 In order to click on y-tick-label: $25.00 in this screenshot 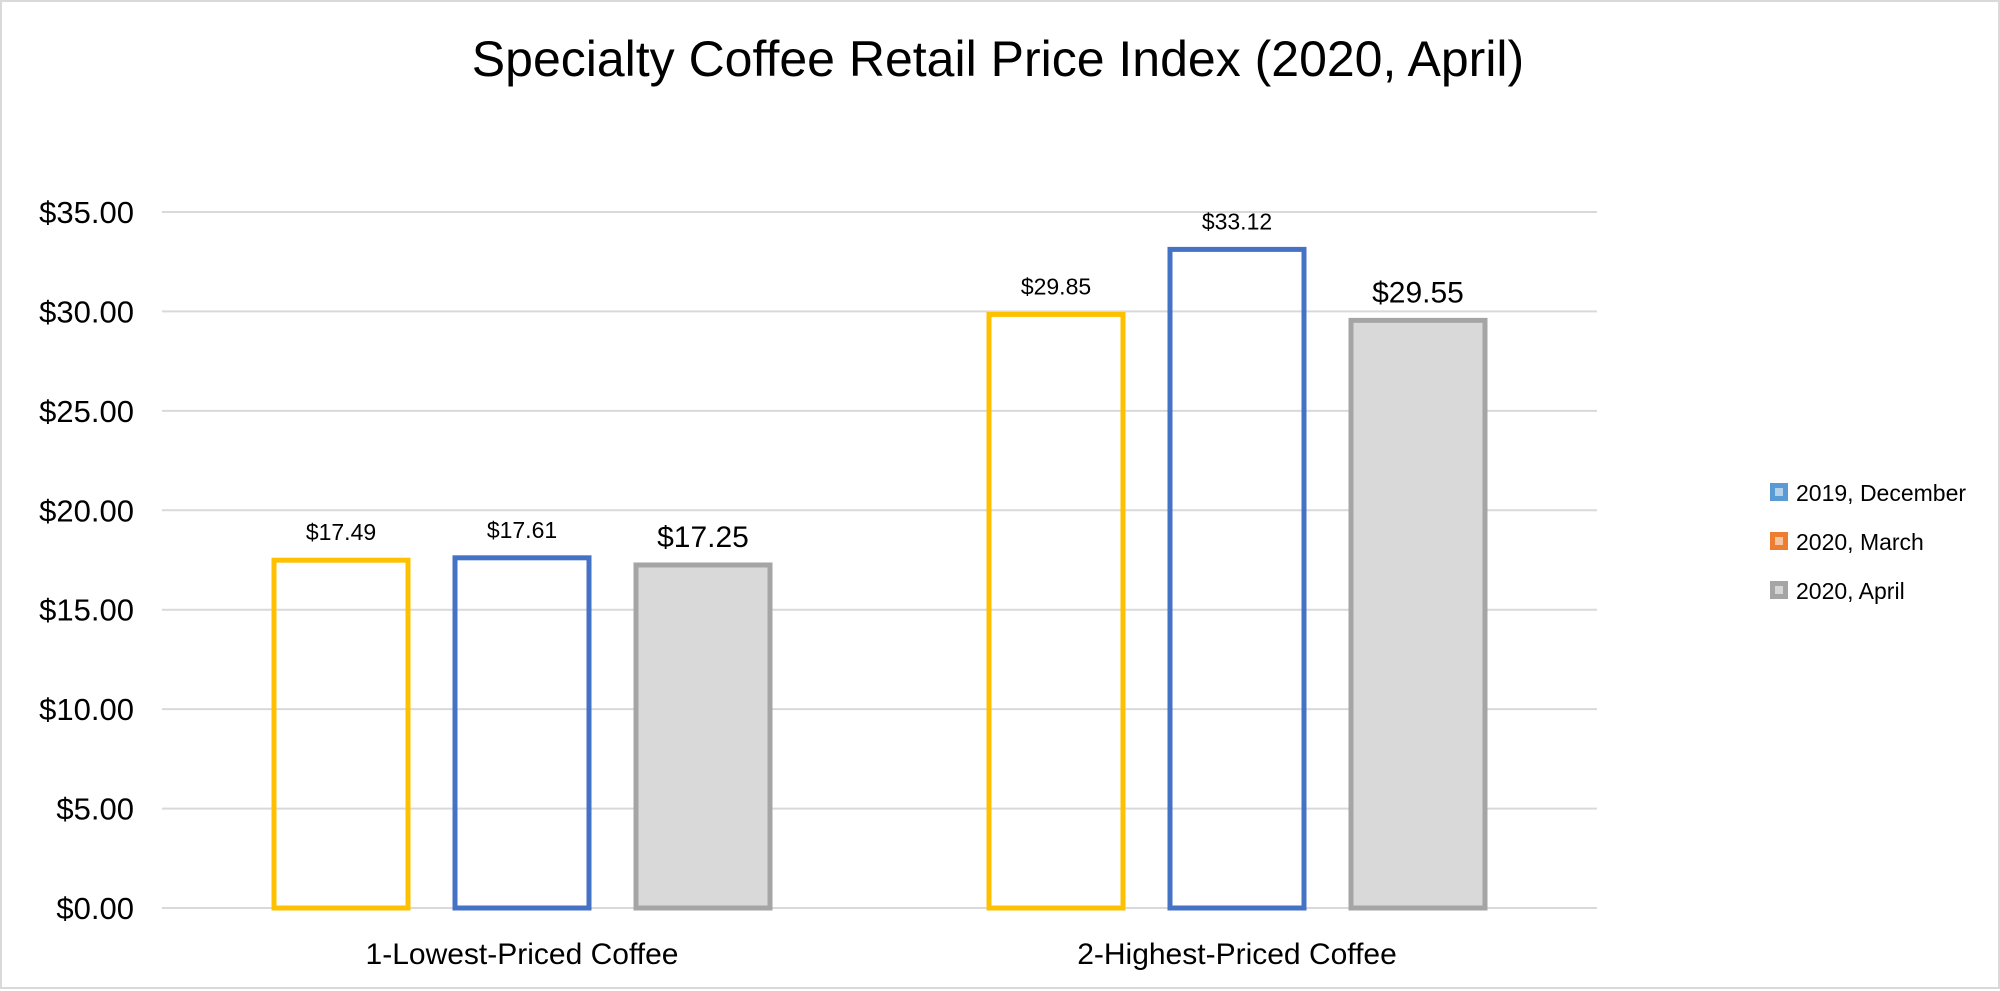, I will do `click(86, 411)`.